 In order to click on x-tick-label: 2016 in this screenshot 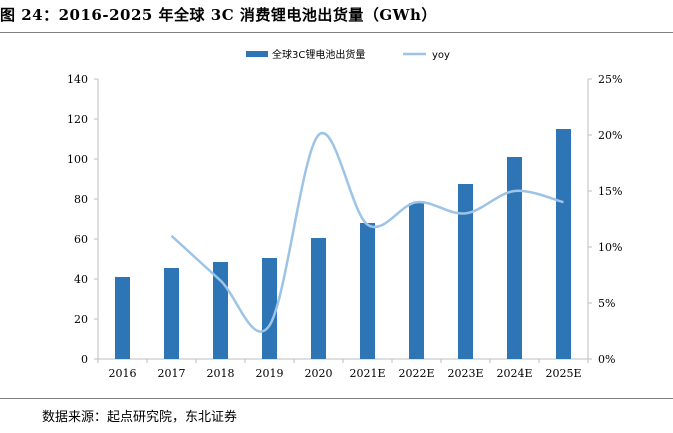, I will do `click(123, 373)`.